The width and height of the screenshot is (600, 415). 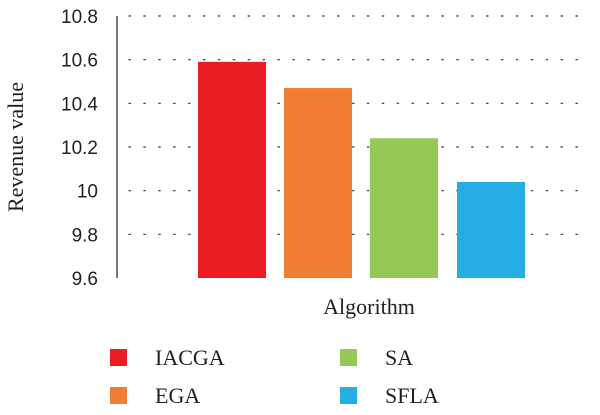 What do you see at coordinates (87, 192) in the screenshot?
I see `y-tick-label: 10` at bounding box center [87, 192].